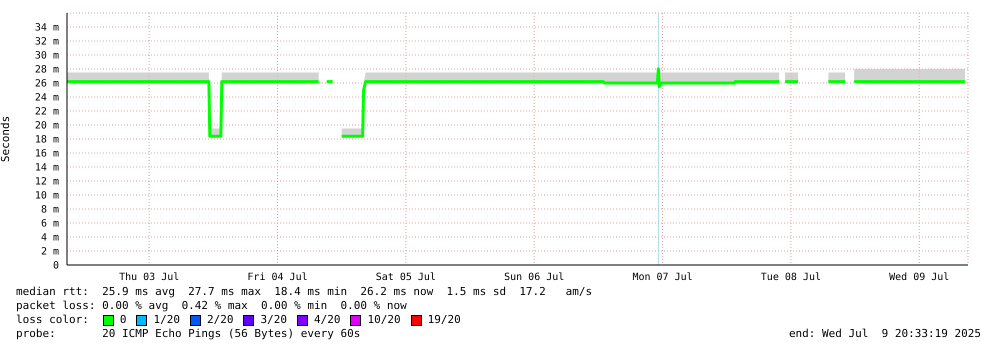 Image resolution: width=997 pixels, height=347 pixels. Describe the element at coordinates (46, 154) in the screenshot. I see `y-tick-label: 16 m` at that location.